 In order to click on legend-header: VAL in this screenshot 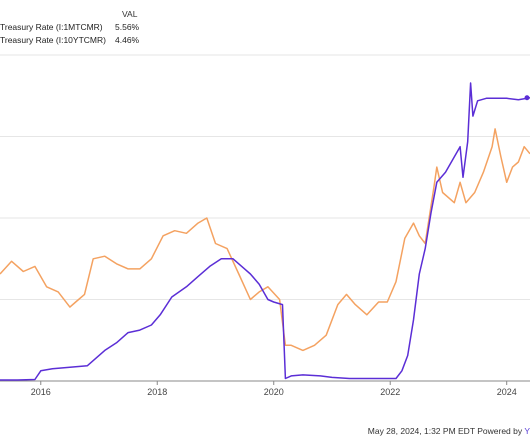, I will do `click(75, 14)`.